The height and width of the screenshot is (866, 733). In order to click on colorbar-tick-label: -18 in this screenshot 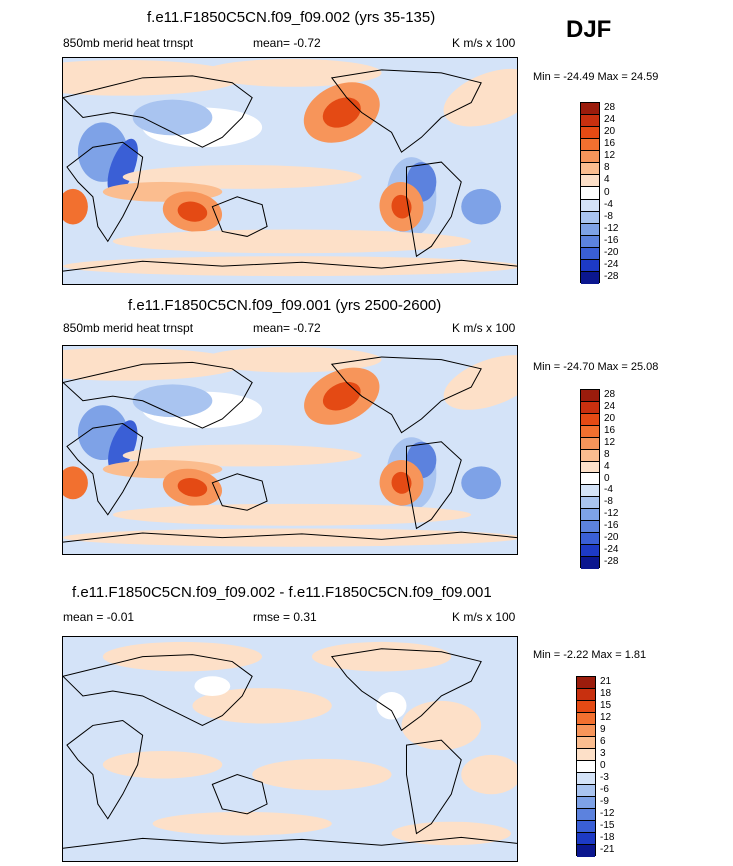, I will do `click(607, 837)`.